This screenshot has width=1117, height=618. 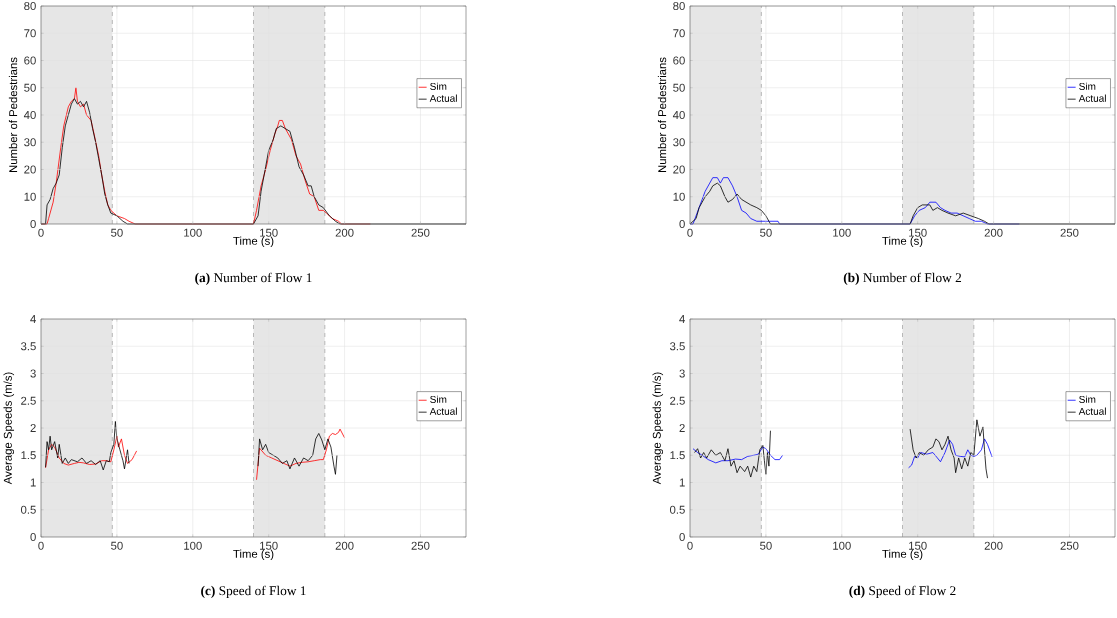 What do you see at coordinates (253, 591) in the screenshot?
I see `text: (c) Speed of Flow 1` at bounding box center [253, 591].